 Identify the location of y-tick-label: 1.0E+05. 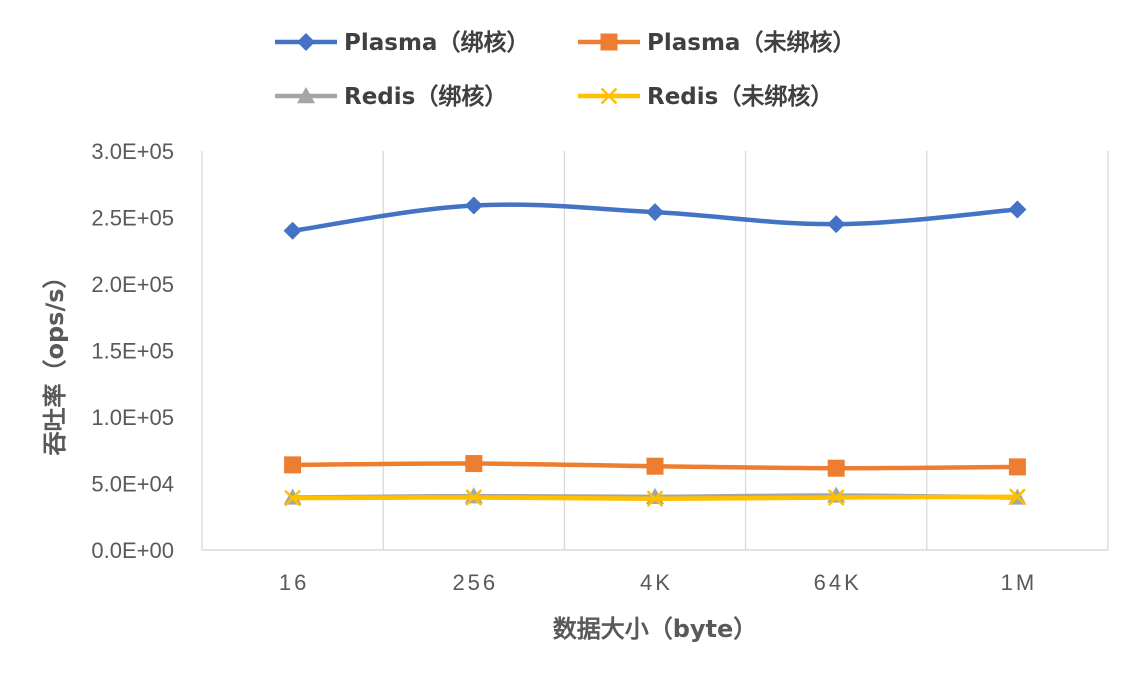
(132, 417).